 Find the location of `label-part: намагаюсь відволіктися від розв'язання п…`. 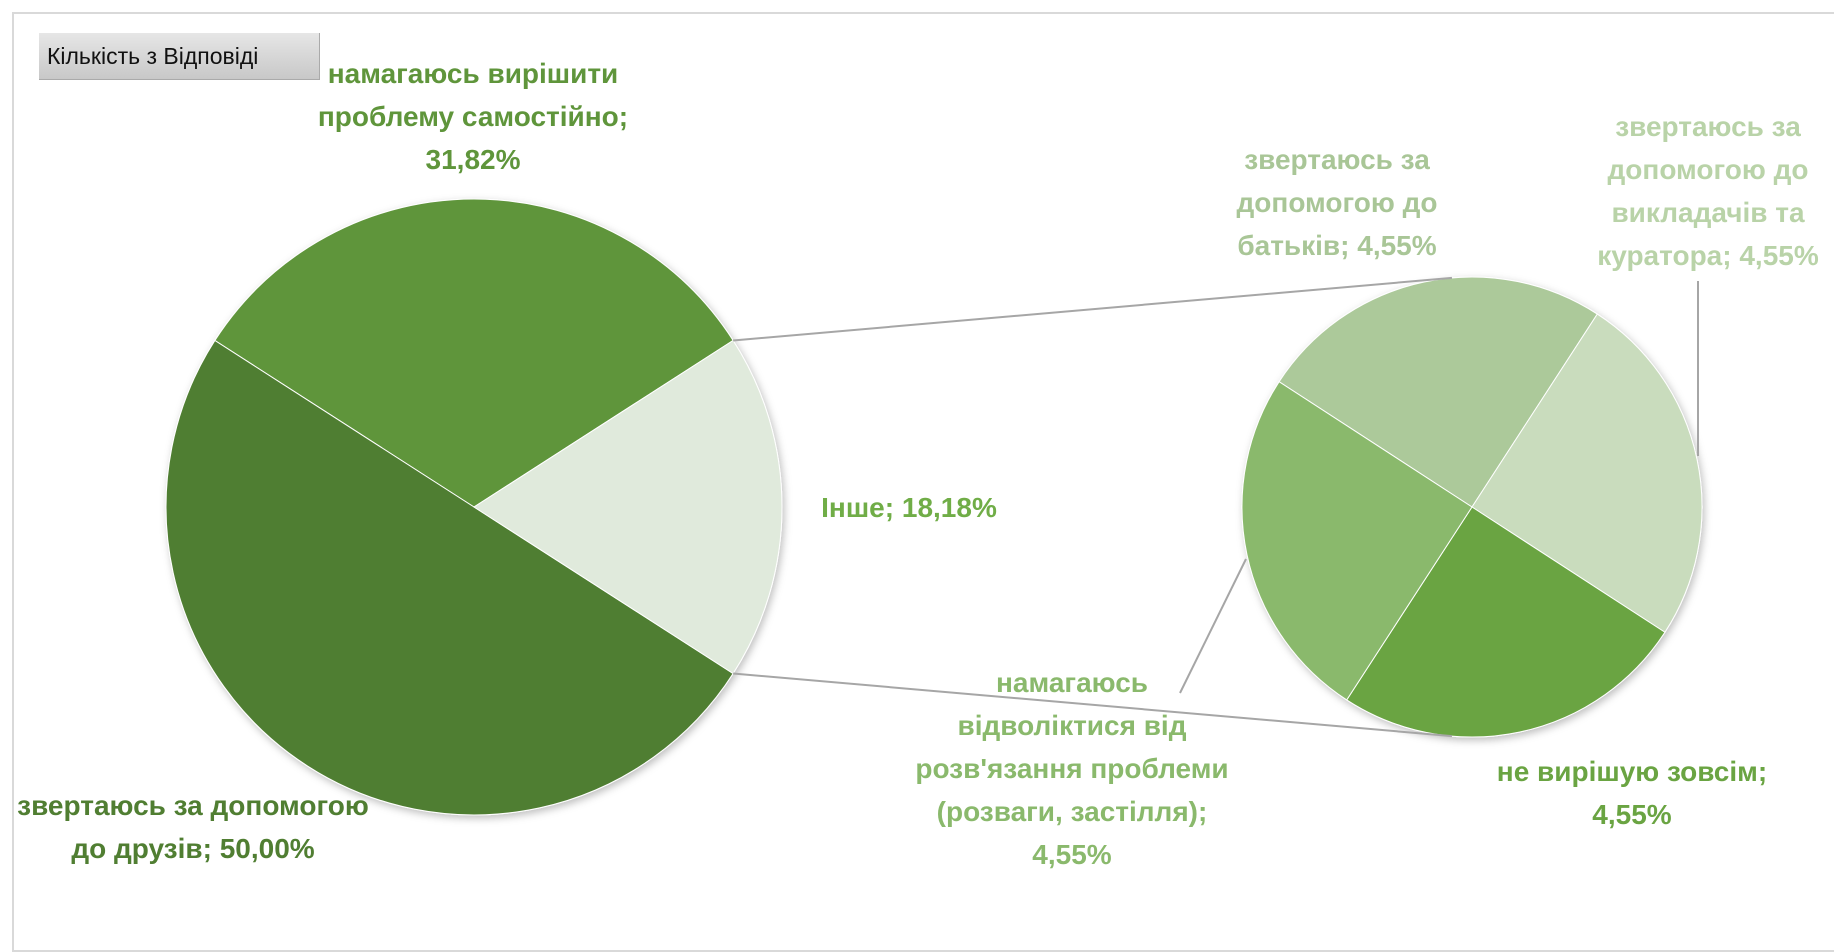

label-part: намагаюсь відволіктися від розв'язання п… is located at coordinates (1076, 747).